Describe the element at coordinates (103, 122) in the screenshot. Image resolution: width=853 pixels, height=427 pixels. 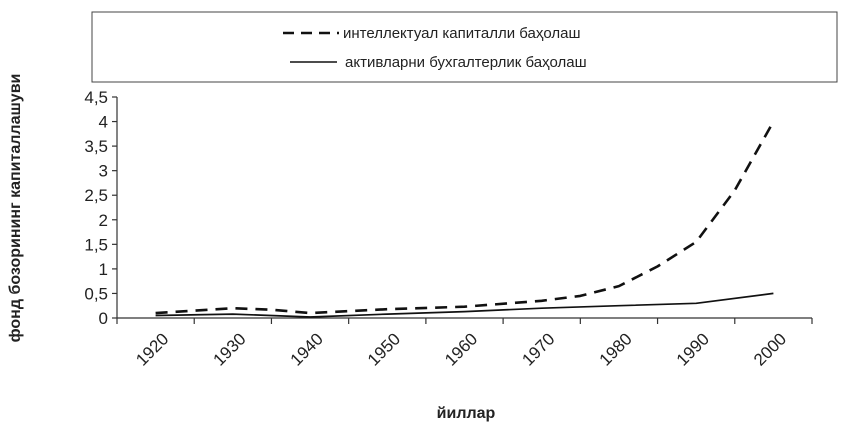
I see `y-tick-label: 4` at that location.